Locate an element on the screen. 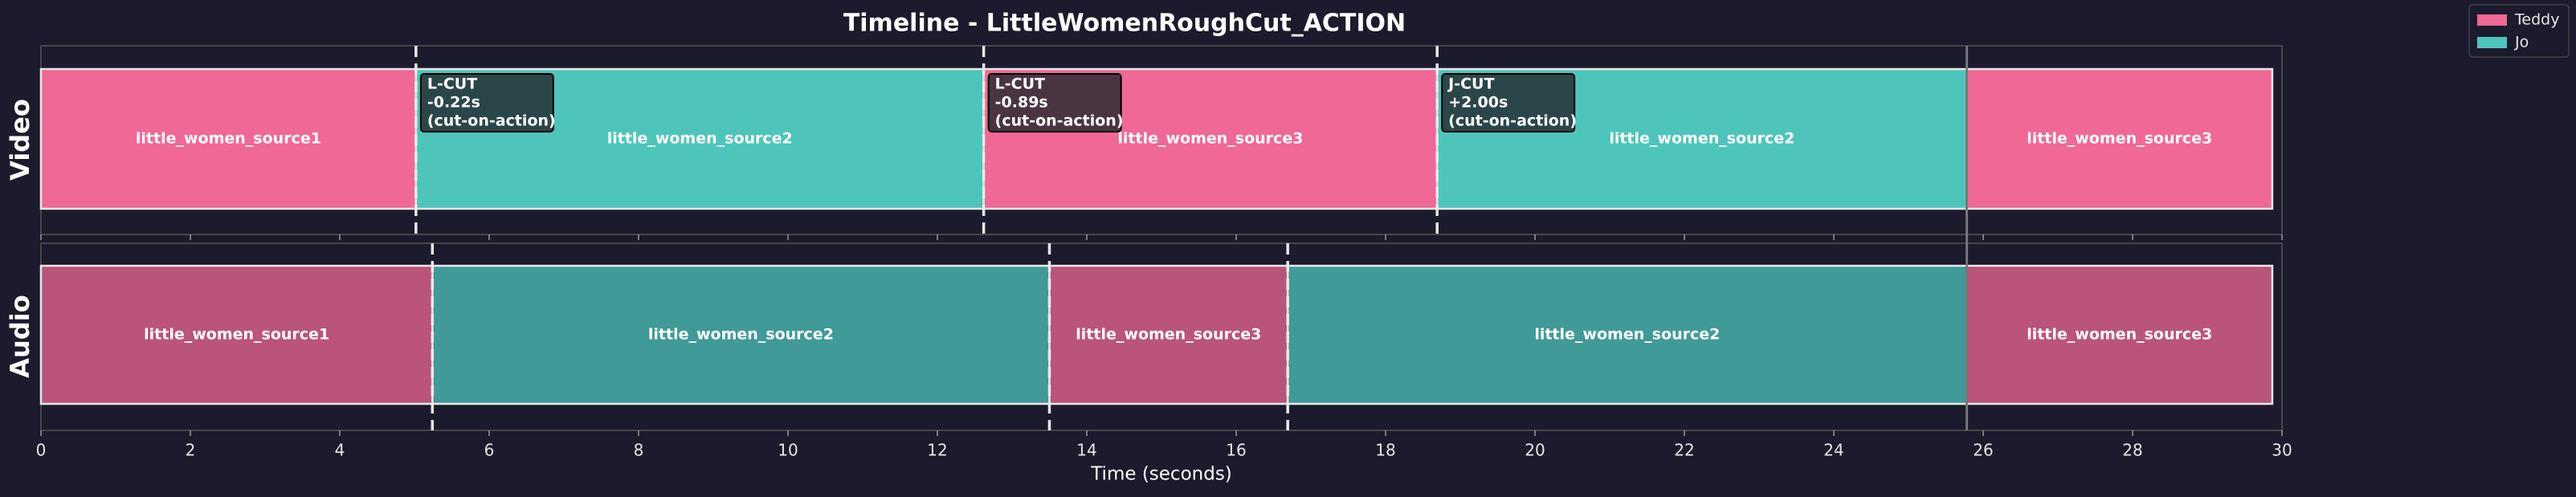 Image resolution: width=2576 pixels, height=497 pixels. x-tick-label: 16 is located at coordinates (1236, 450).